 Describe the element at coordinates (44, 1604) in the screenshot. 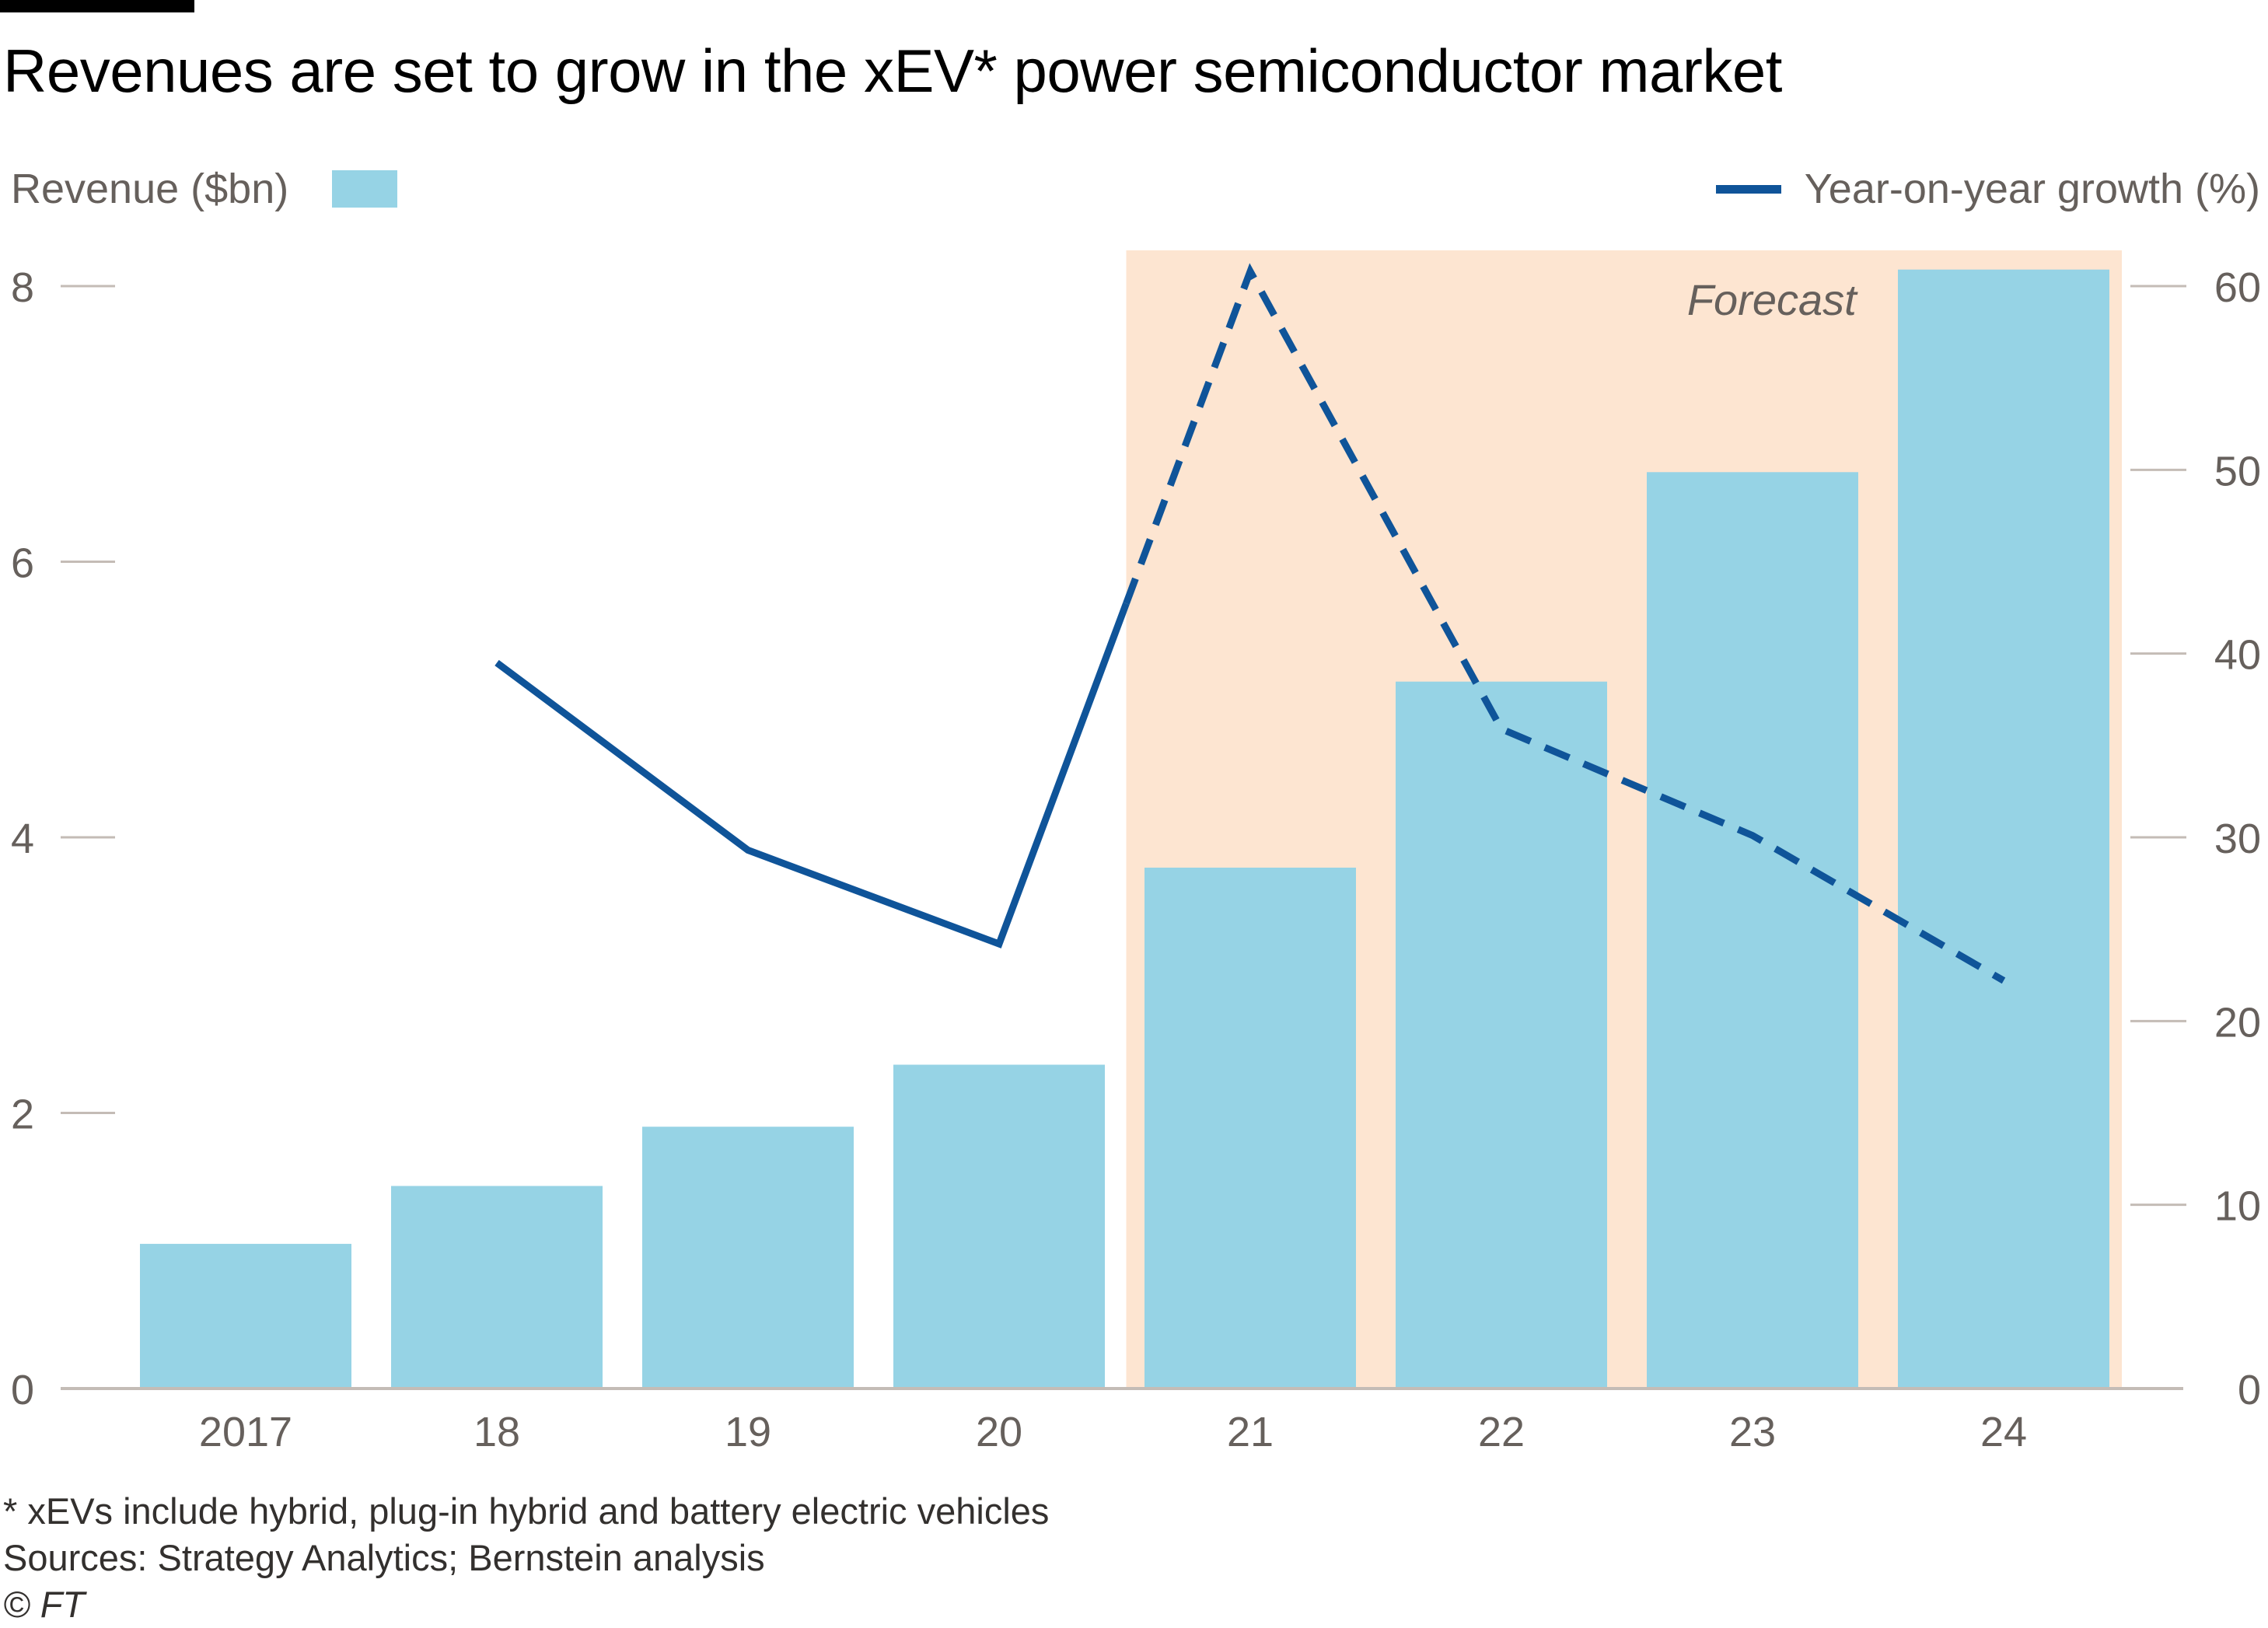

I see `copyright: © FT` at that location.